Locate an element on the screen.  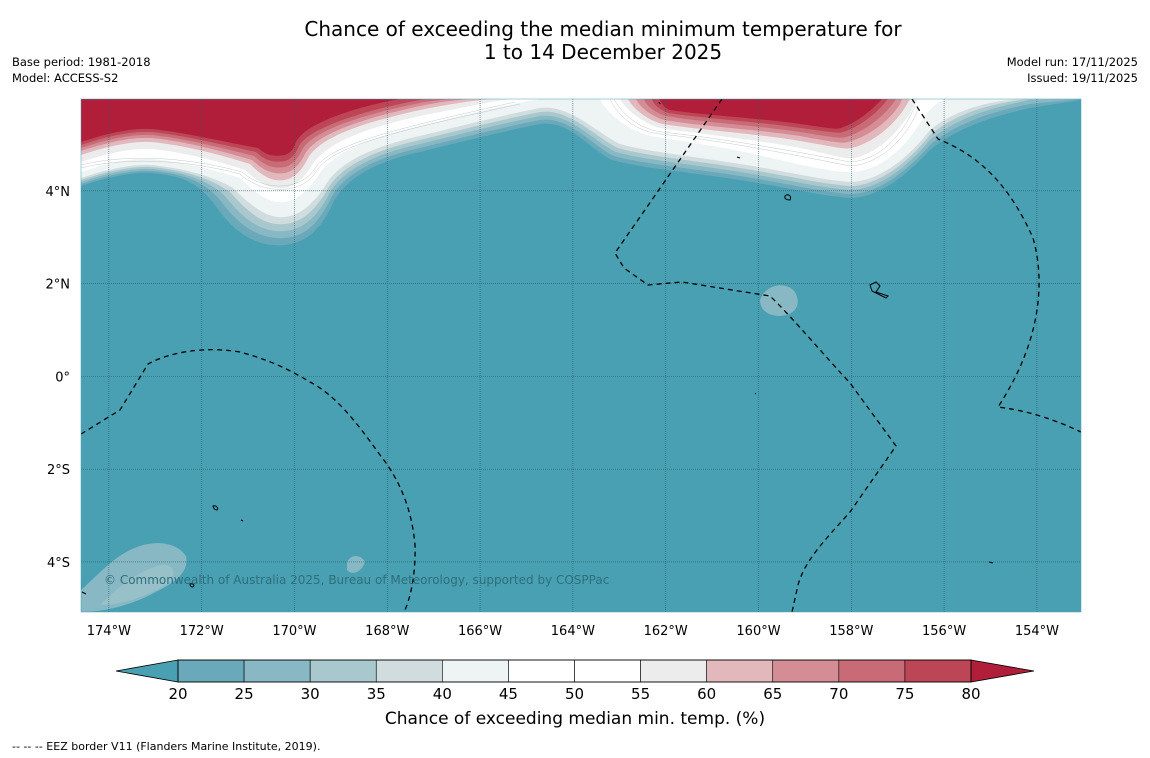
island-group-east is located at coordinates (879, 290).